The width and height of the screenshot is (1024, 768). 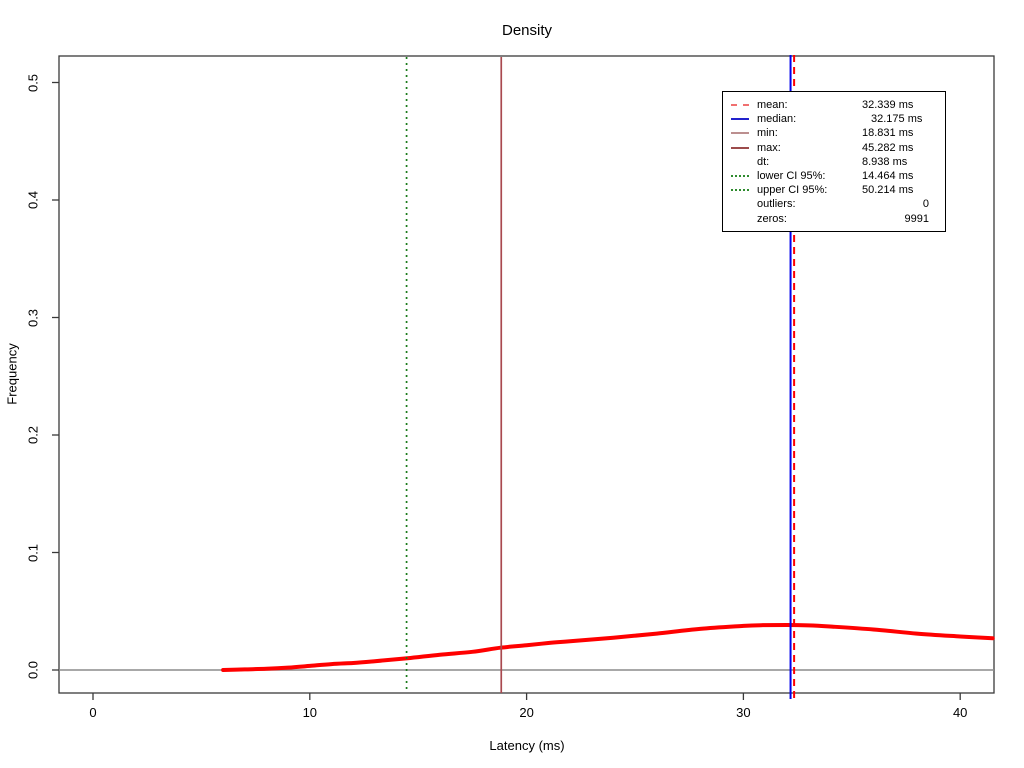 I want to click on legend-stat-label: dt:, so click(x=763, y=161).